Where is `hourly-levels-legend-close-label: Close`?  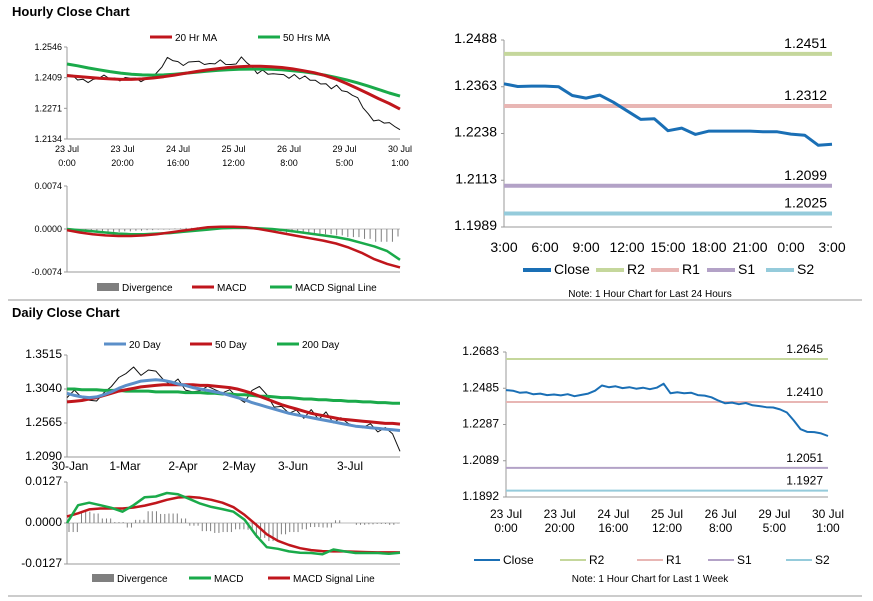 hourly-levels-legend-close-label: Close is located at coordinates (572, 269).